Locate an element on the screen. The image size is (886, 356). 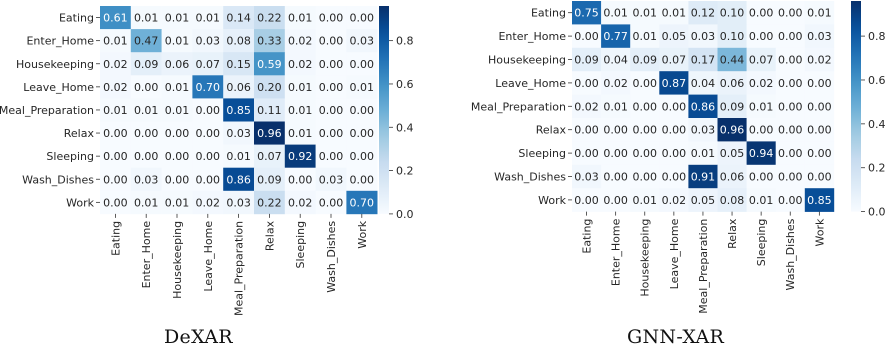
x-tick-label-meal-preparation: Meal_Preparation is located at coordinates (703, 266).